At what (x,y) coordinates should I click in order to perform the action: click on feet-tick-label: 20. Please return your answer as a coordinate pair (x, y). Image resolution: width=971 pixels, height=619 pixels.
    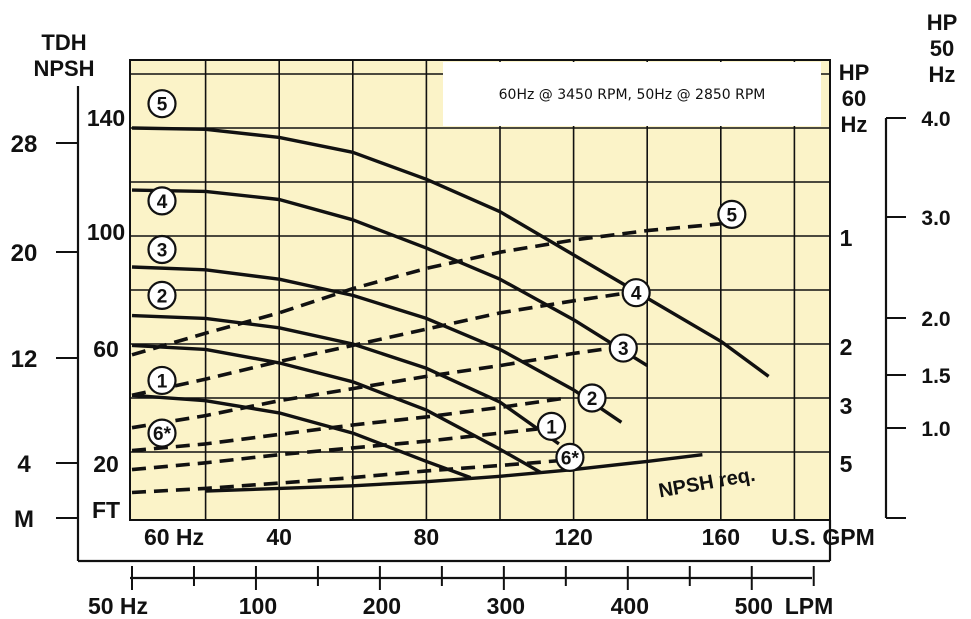
    Looking at the image, I should click on (106, 464).